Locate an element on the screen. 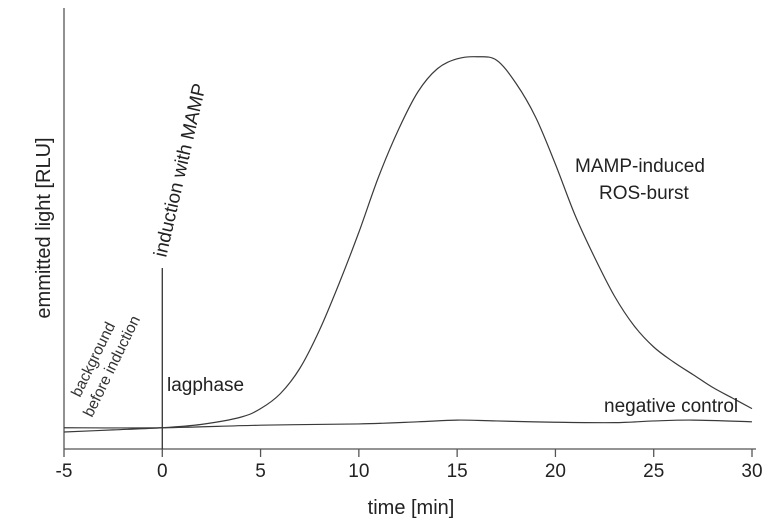 The width and height of the screenshot is (780, 528). x-tick-label: 5 is located at coordinates (260, 471).